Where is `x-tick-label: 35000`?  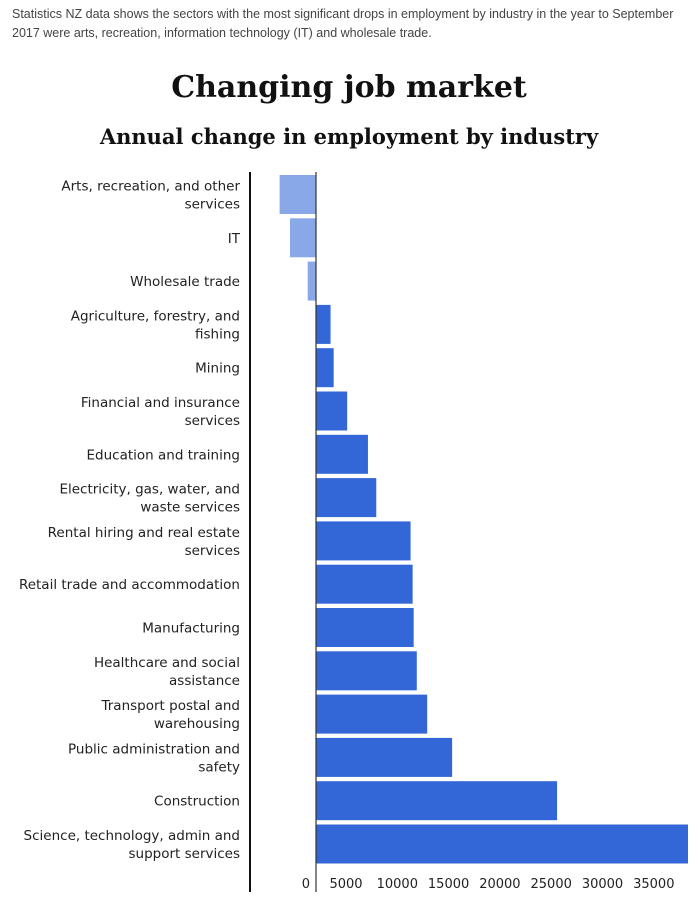 x-tick-label: 35000 is located at coordinates (653, 884).